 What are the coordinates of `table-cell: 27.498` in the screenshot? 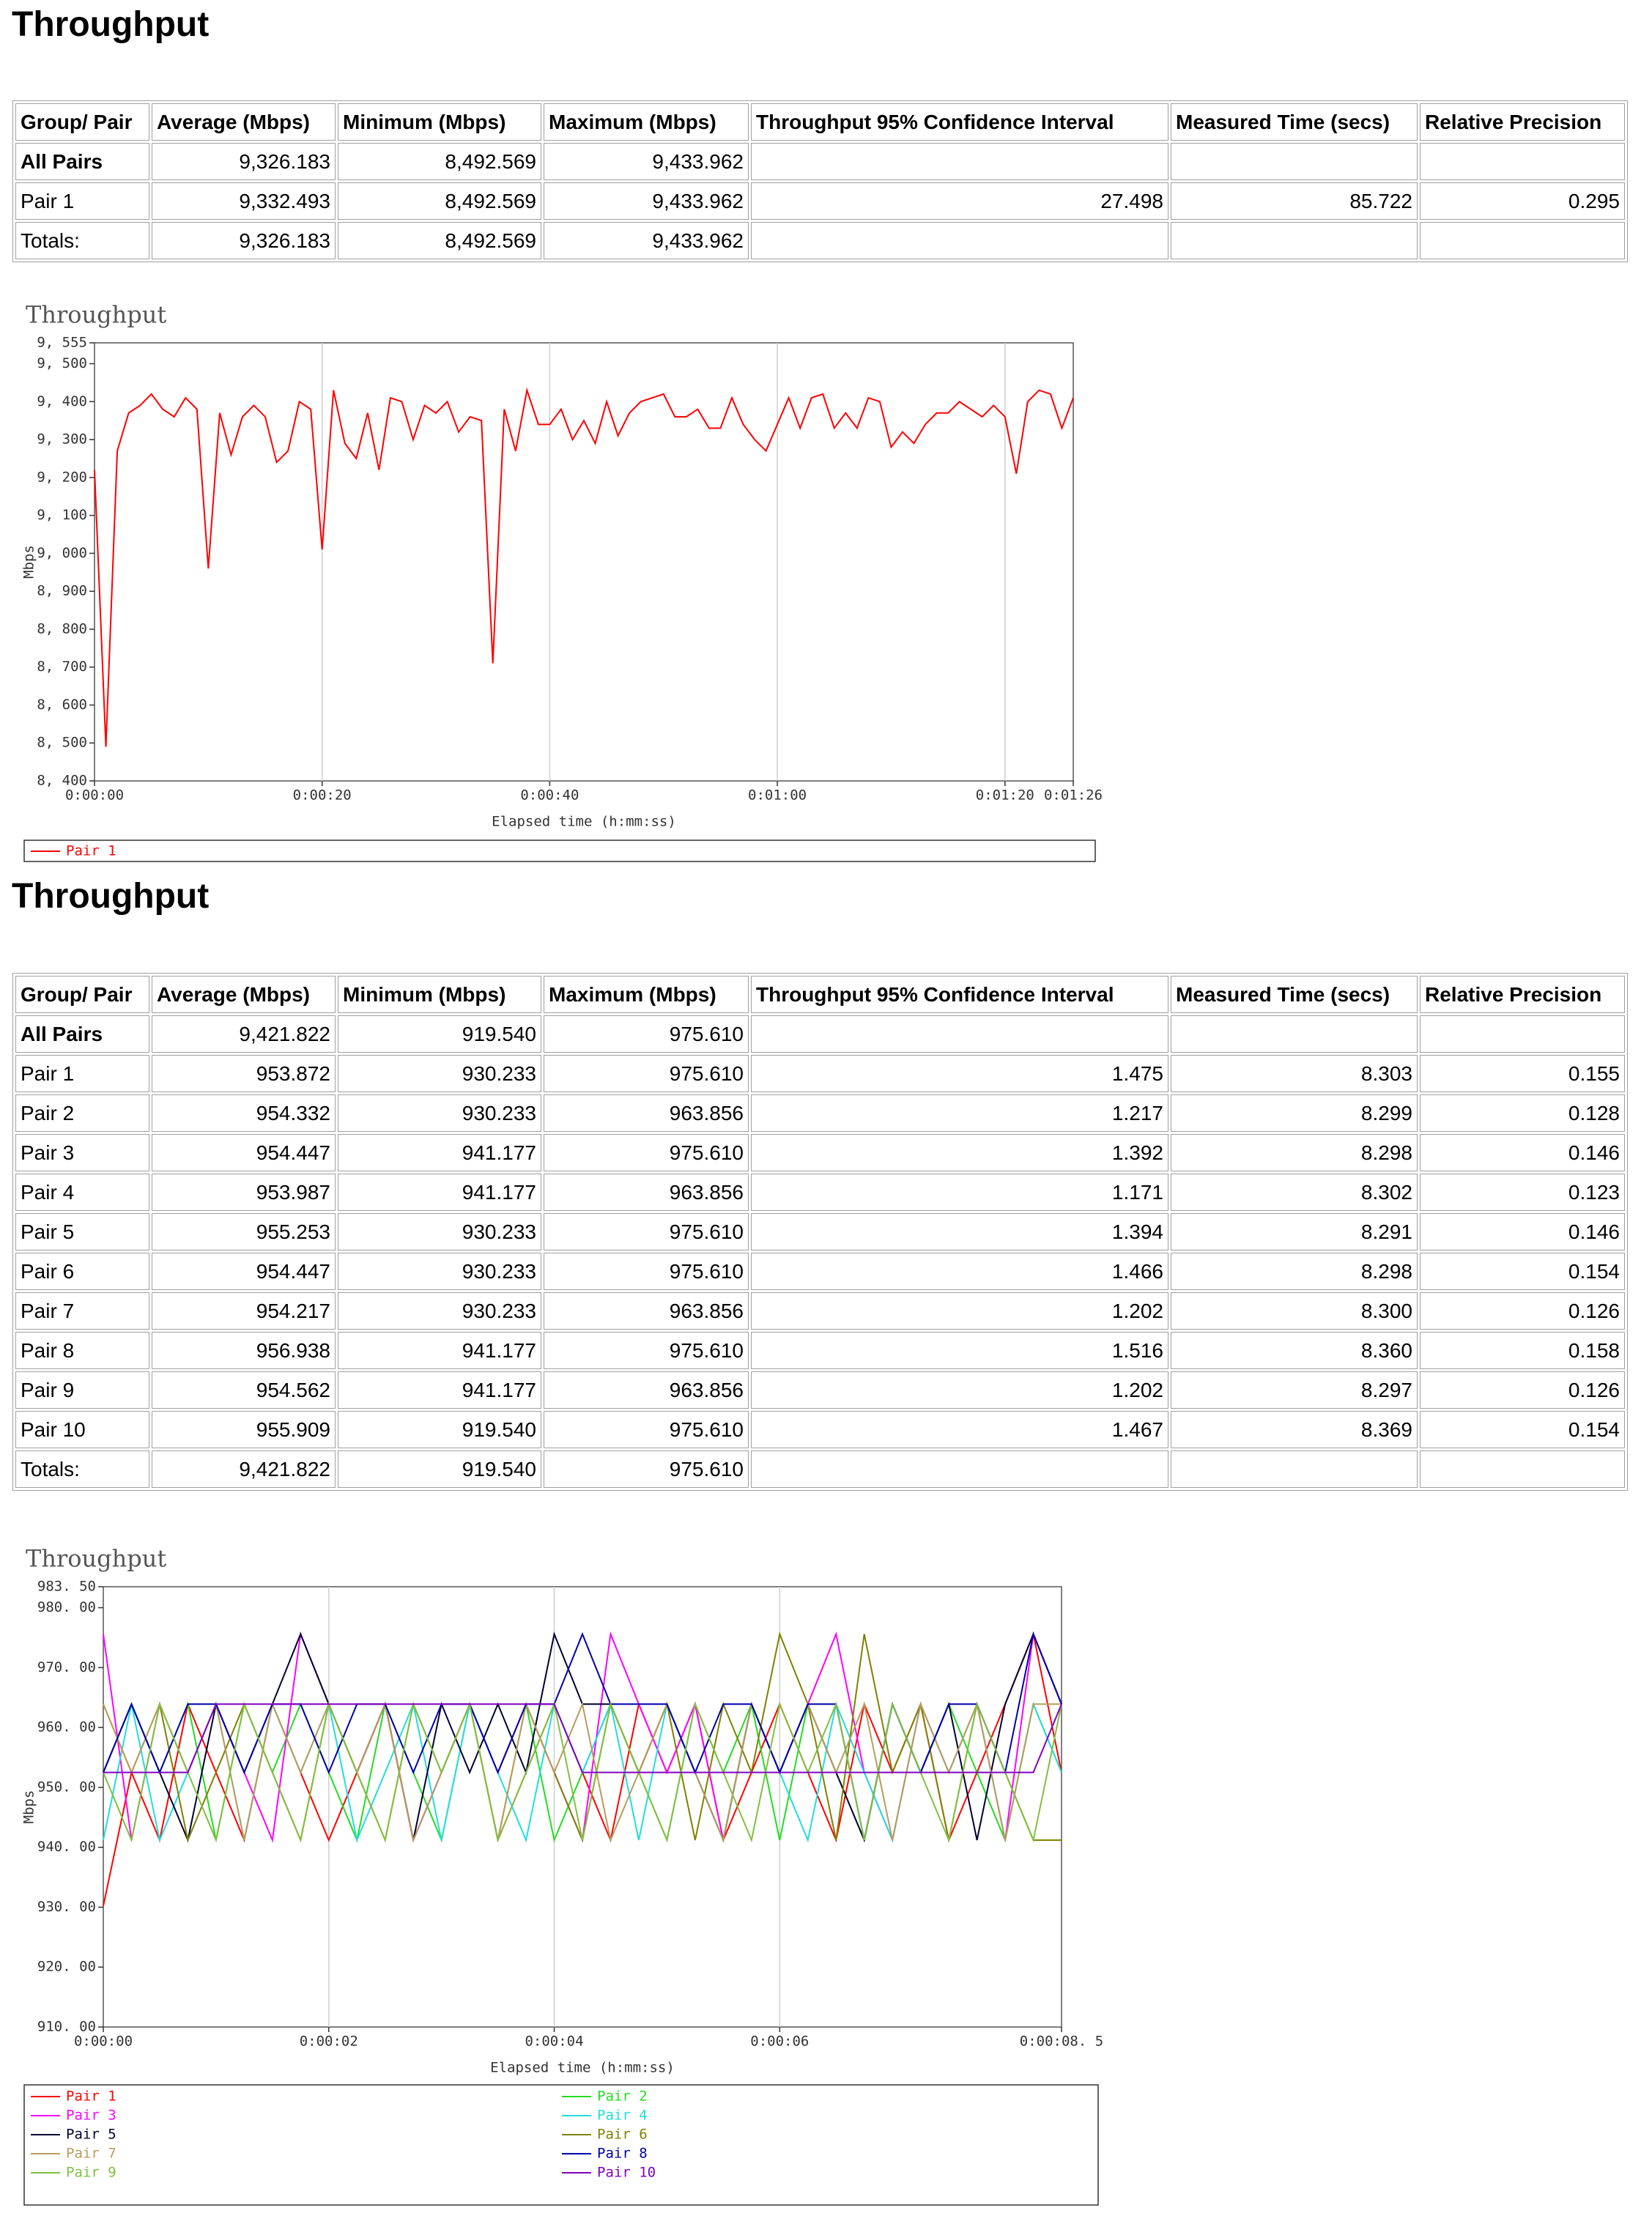 It's located at (959, 201).